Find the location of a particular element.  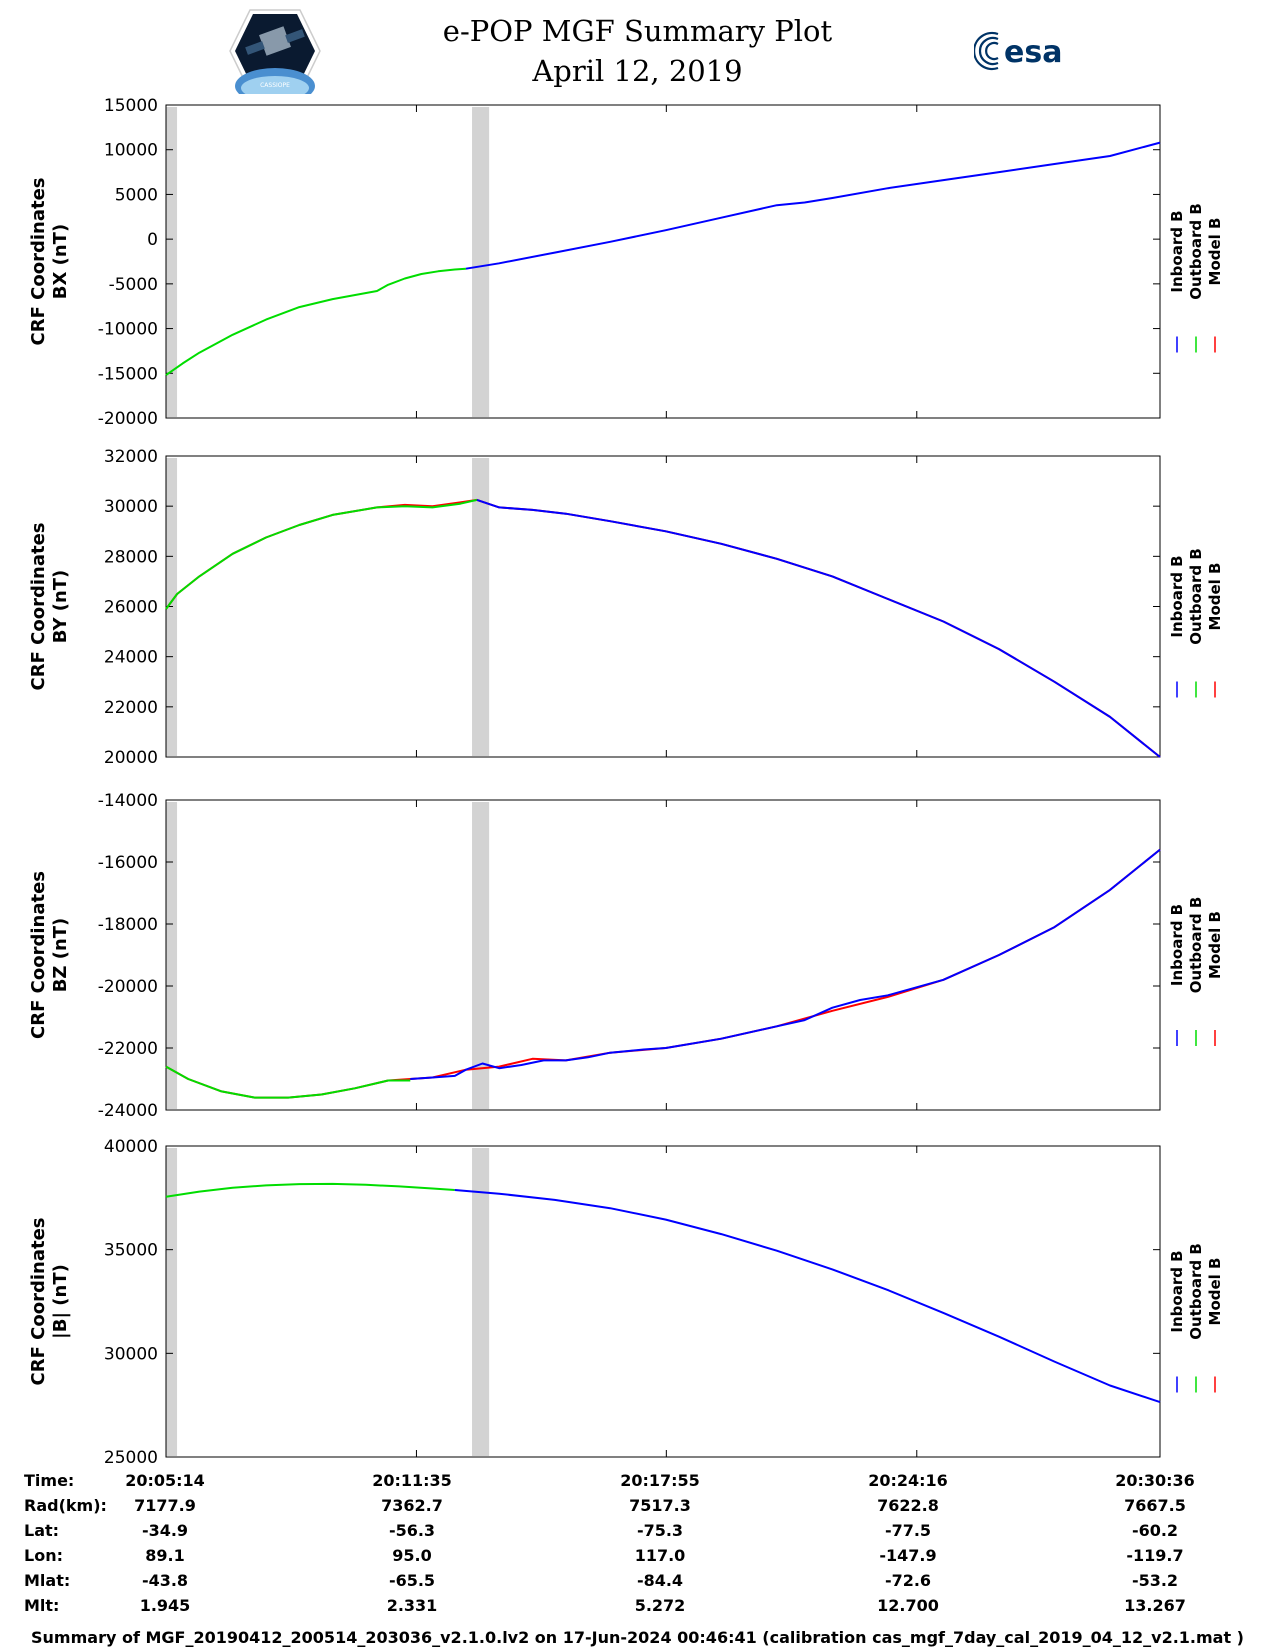

info-value: -77.5 is located at coordinates (908, 1530).